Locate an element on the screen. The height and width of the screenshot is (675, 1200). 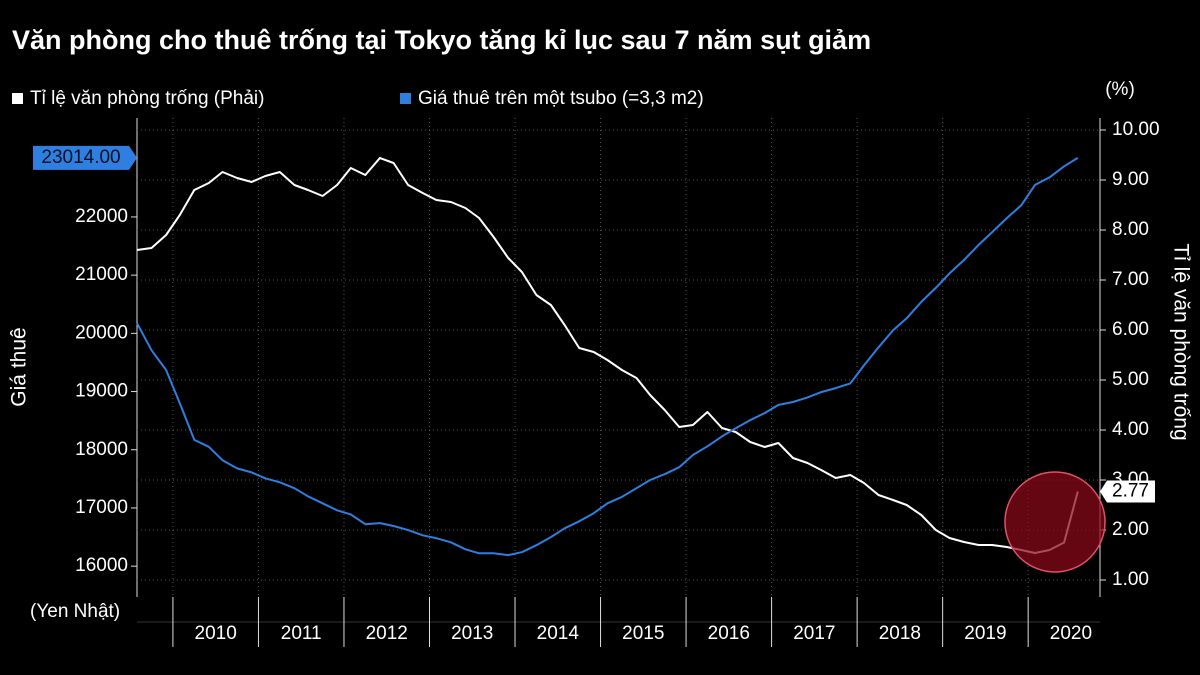
highlight-circle is located at coordinates (1055, 522).